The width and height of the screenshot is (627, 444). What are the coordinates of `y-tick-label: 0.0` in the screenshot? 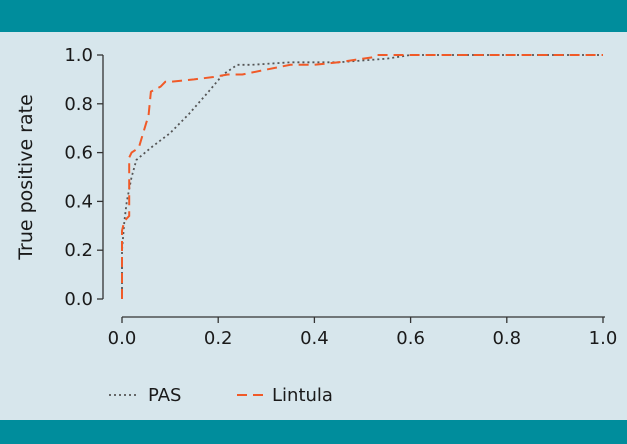 It's located at (78, 299).